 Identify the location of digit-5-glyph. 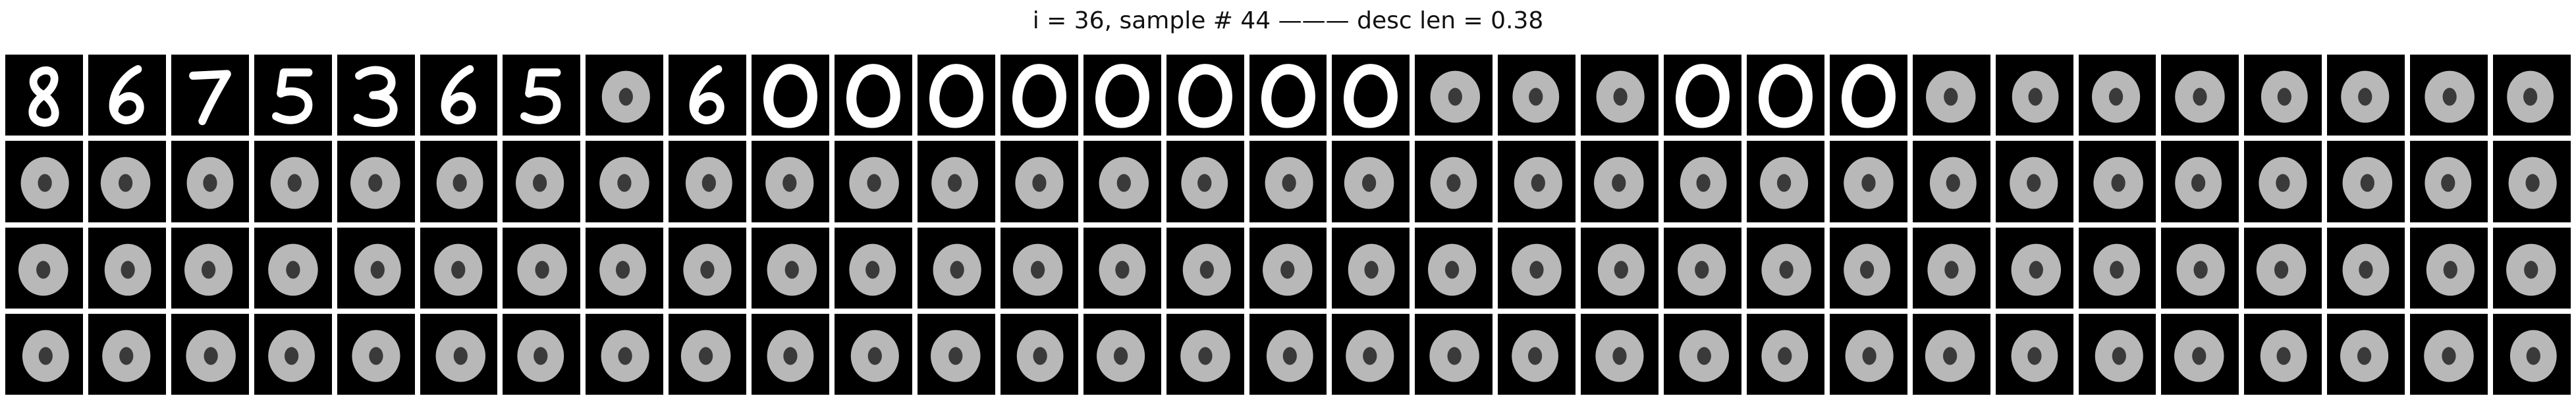
(540, 96).